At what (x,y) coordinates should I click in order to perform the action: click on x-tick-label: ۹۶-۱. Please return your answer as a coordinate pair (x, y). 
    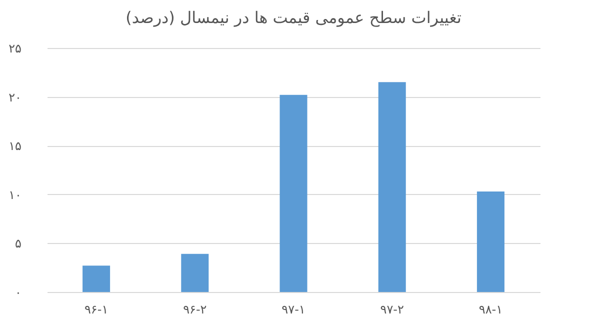
    Looking at the image, I should click on (96, 309).